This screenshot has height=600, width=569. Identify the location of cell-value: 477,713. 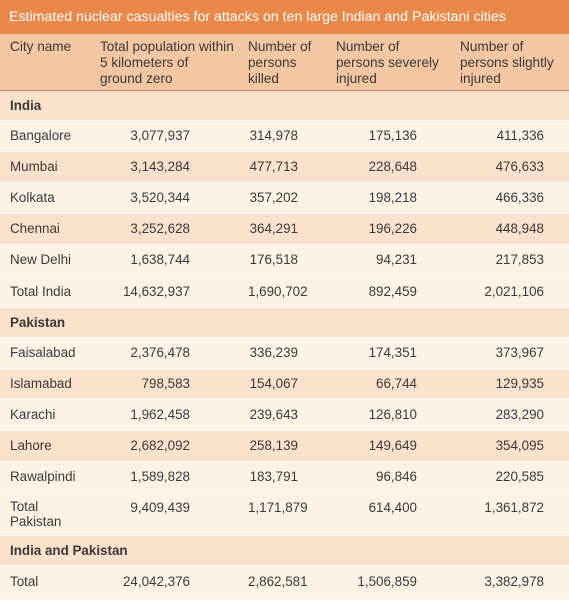
(282, 167).